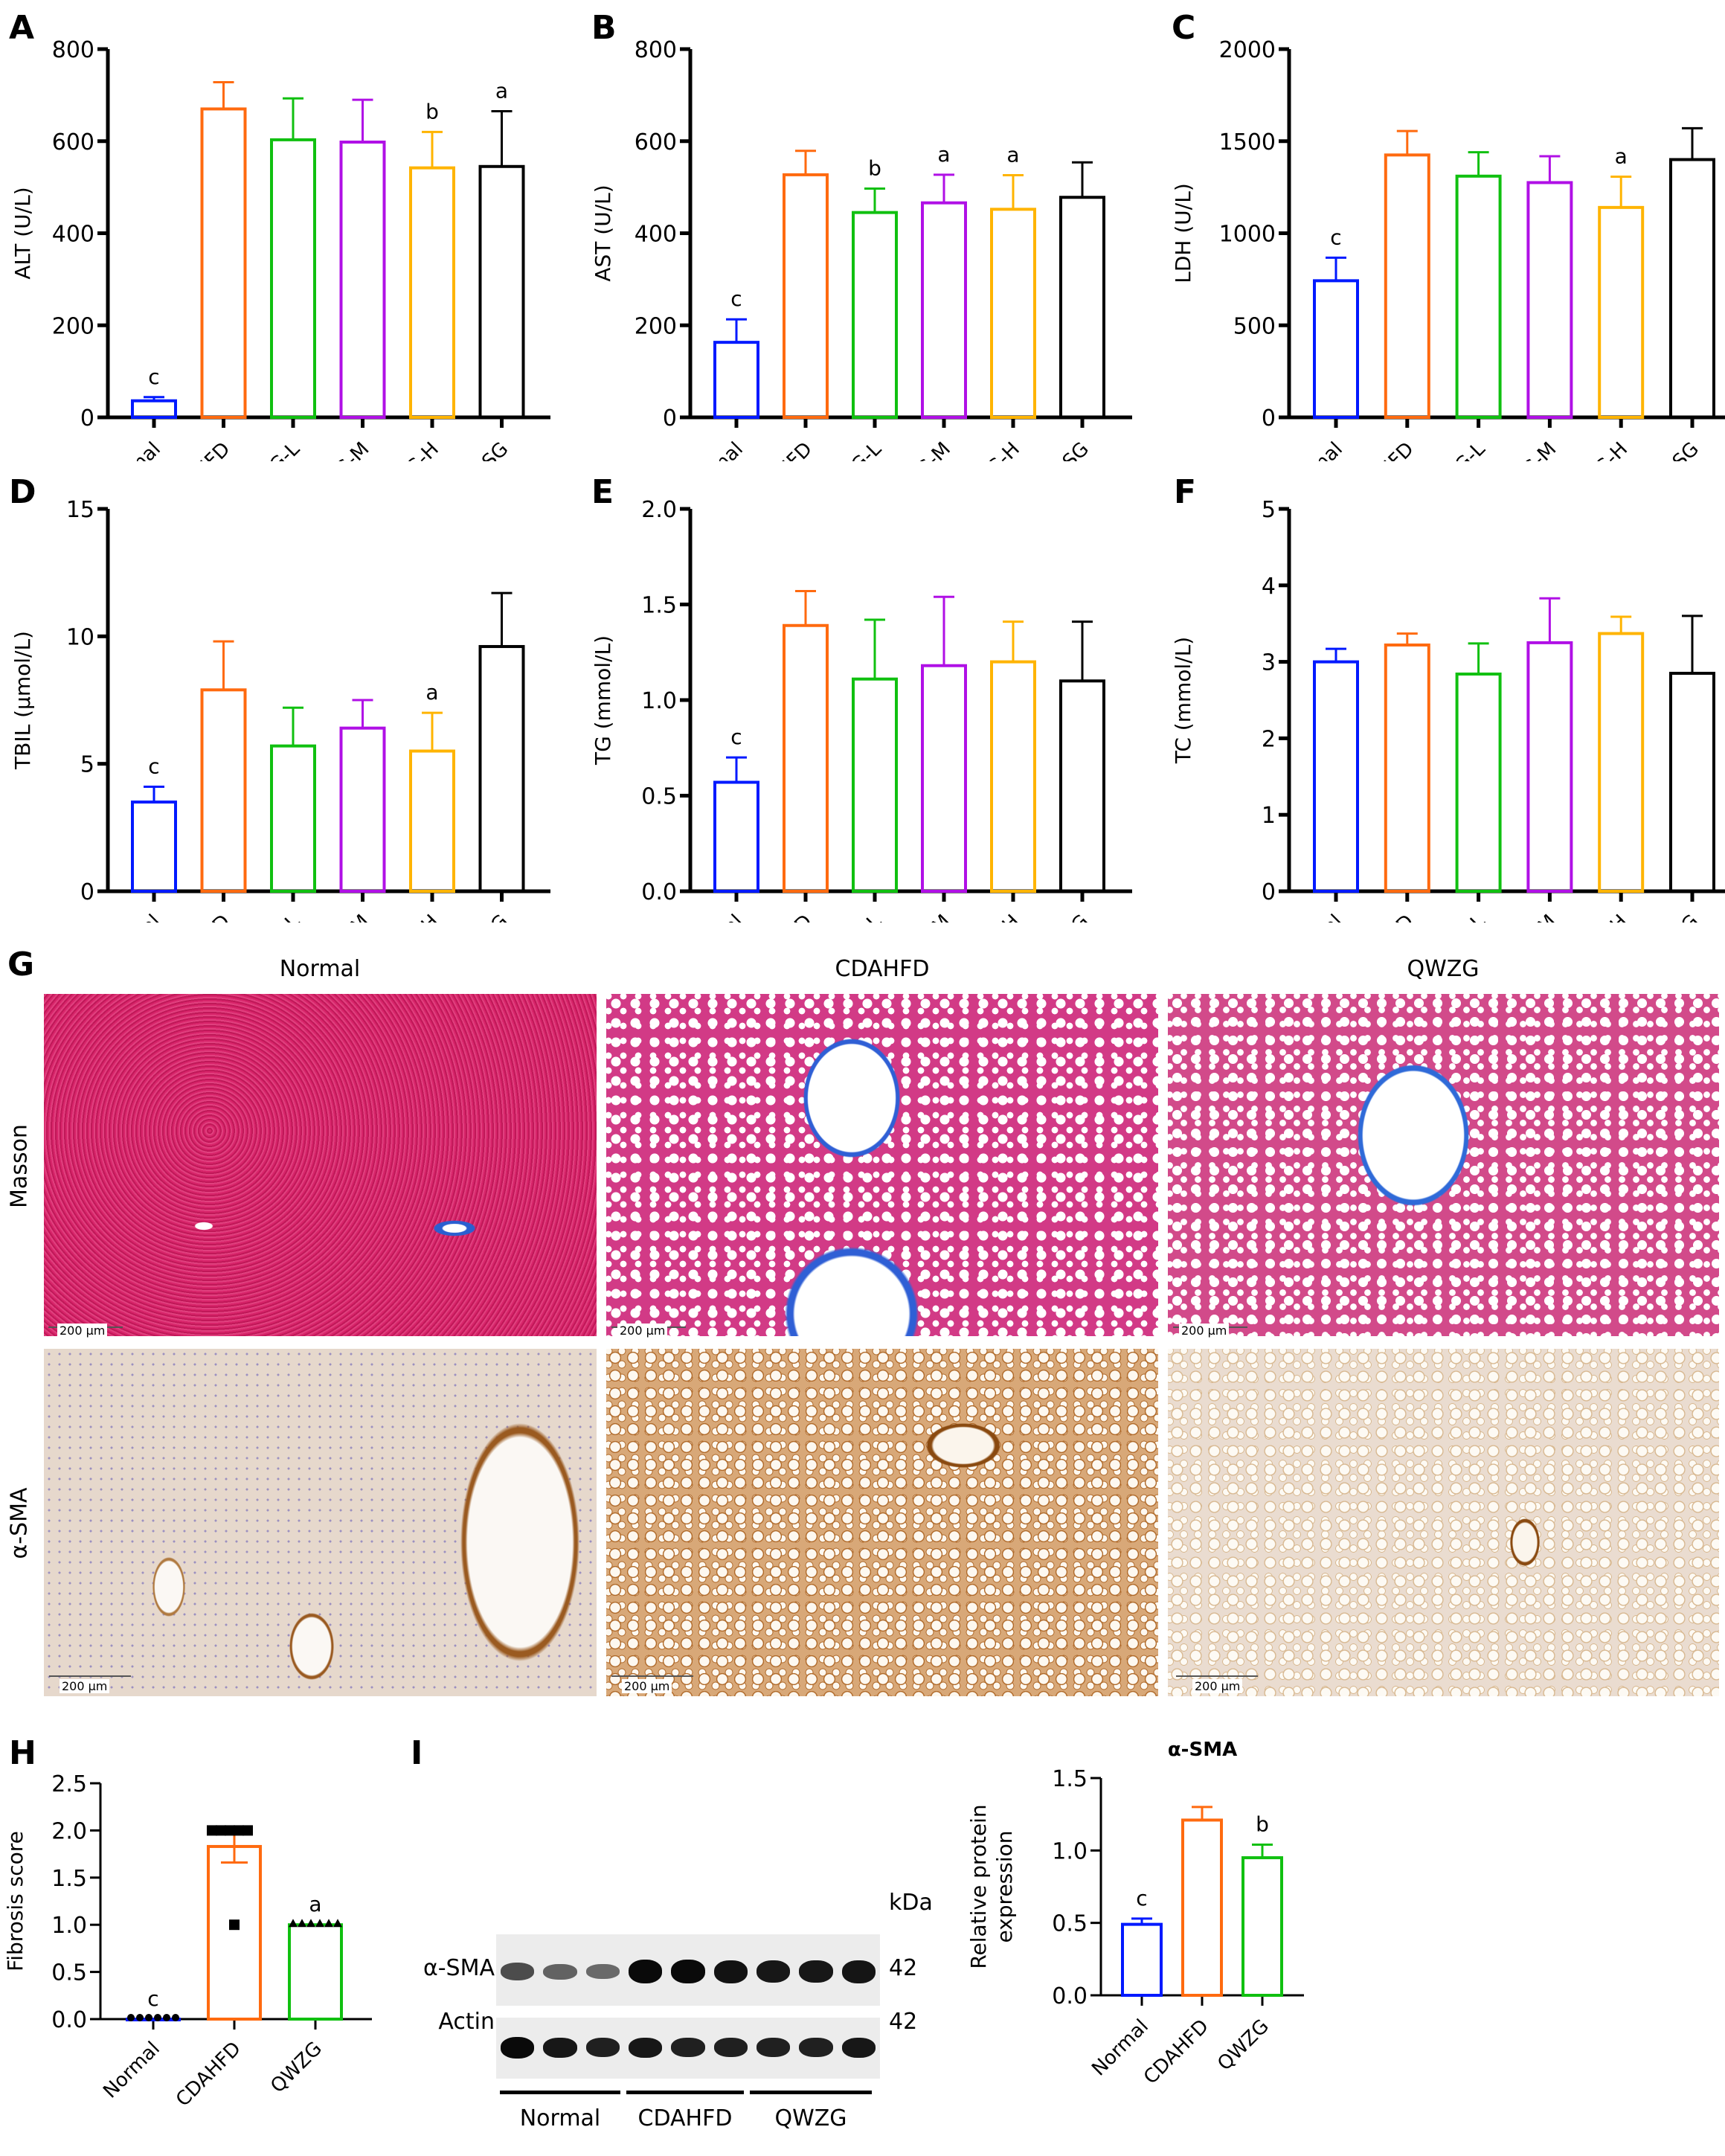  What do you see at coordinates (1269, 739) in the screenshot?
I see `svg-text: 2` at bounding box center [1269, 739].